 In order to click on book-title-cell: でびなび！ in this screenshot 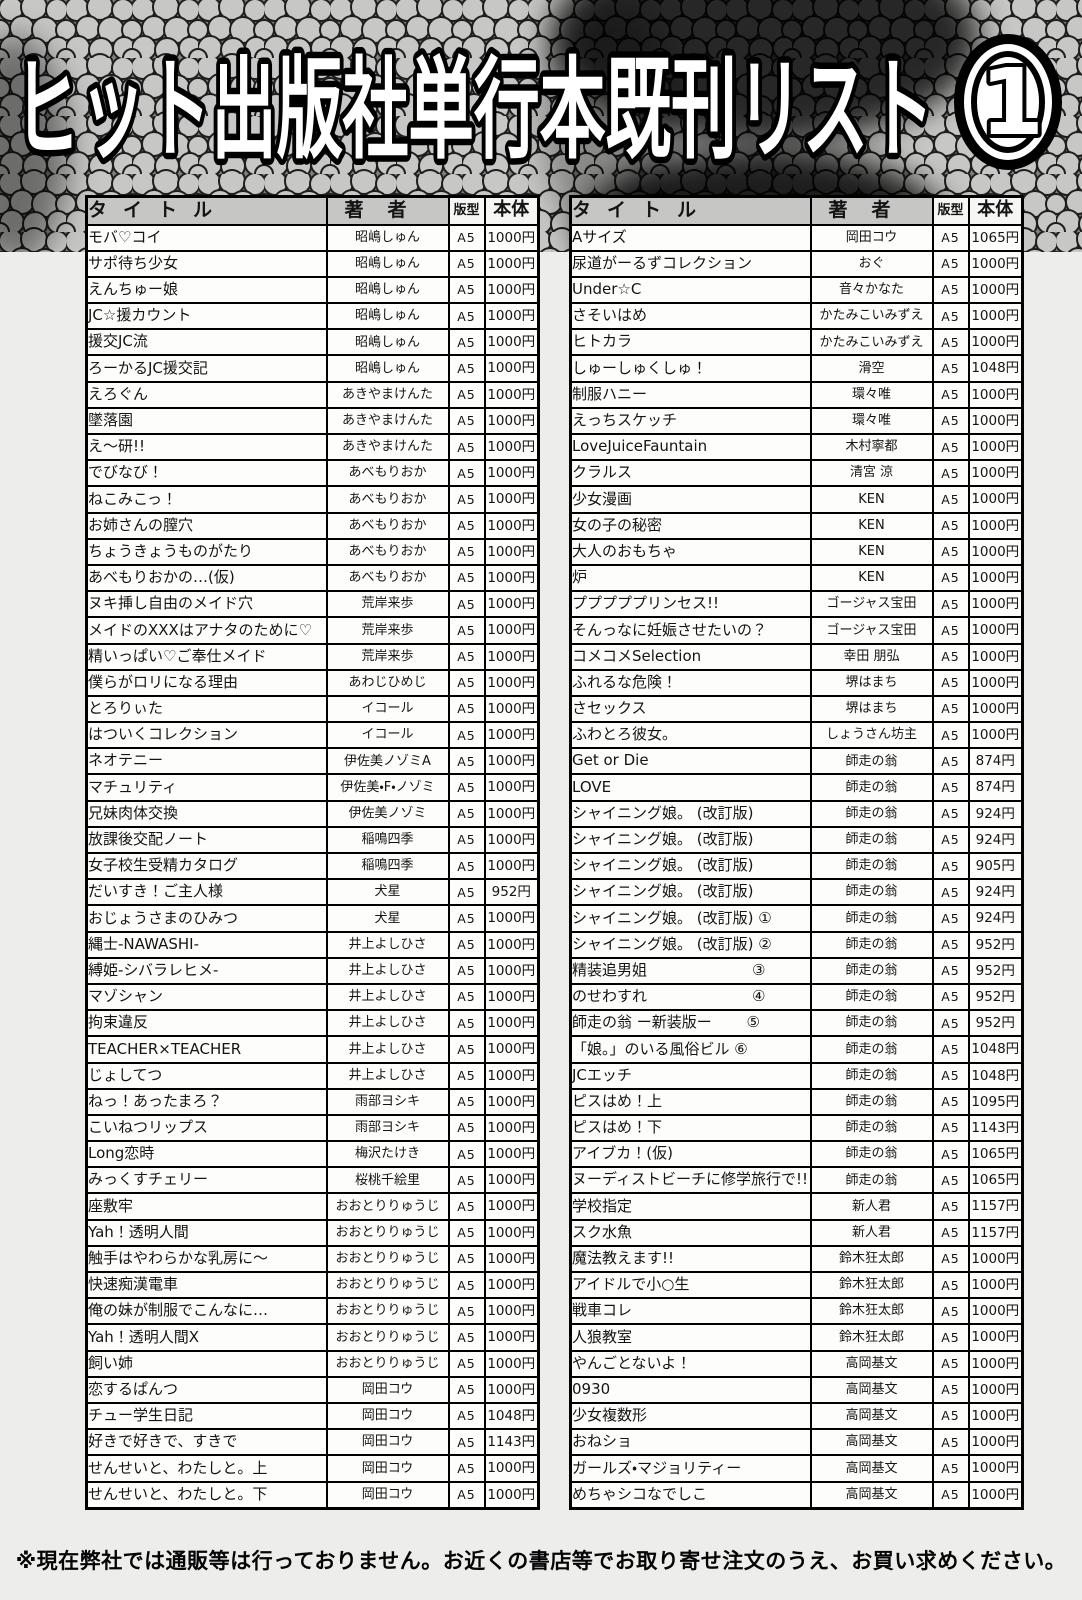, I will do `click(206, 473)`.